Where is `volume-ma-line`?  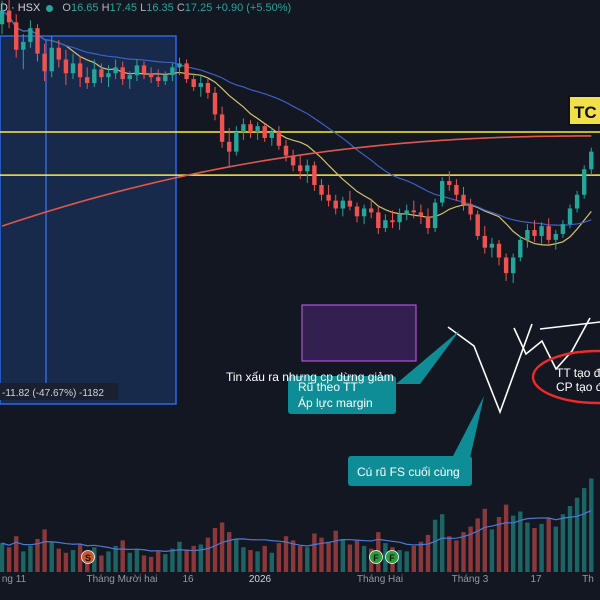
volume-ma-line is located at coordinates (296, 530).